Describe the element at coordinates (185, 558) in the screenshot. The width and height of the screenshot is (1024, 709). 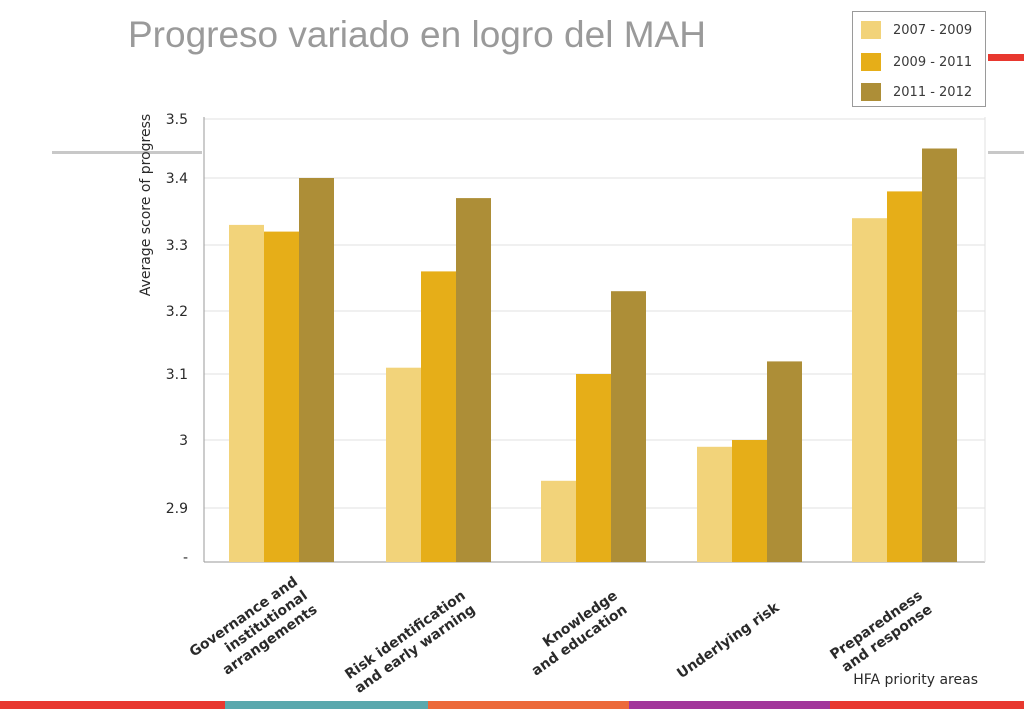
I see `y-tick-label: -` at that location.